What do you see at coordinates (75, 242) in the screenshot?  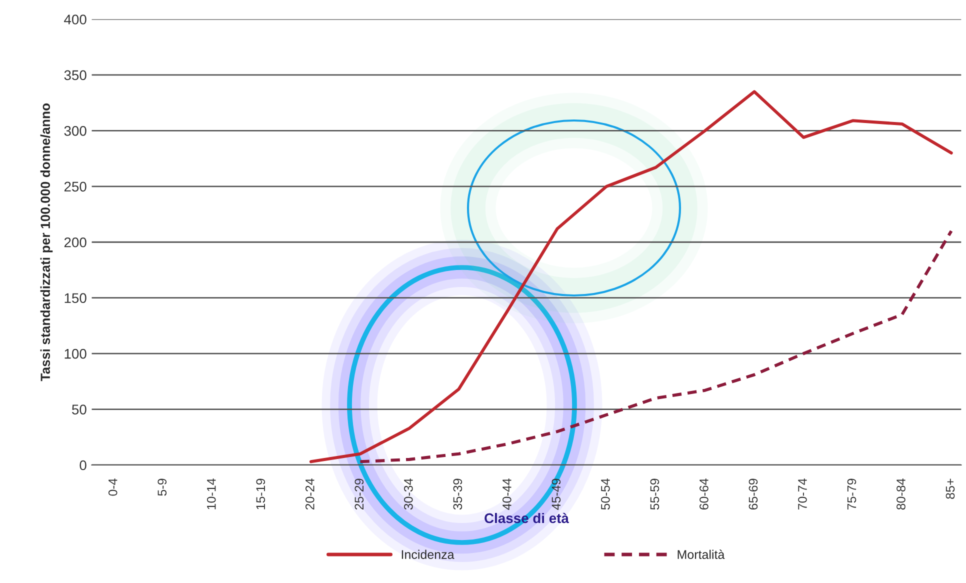 I see `y-tick-label: 200` at bounding box center [75, 242].